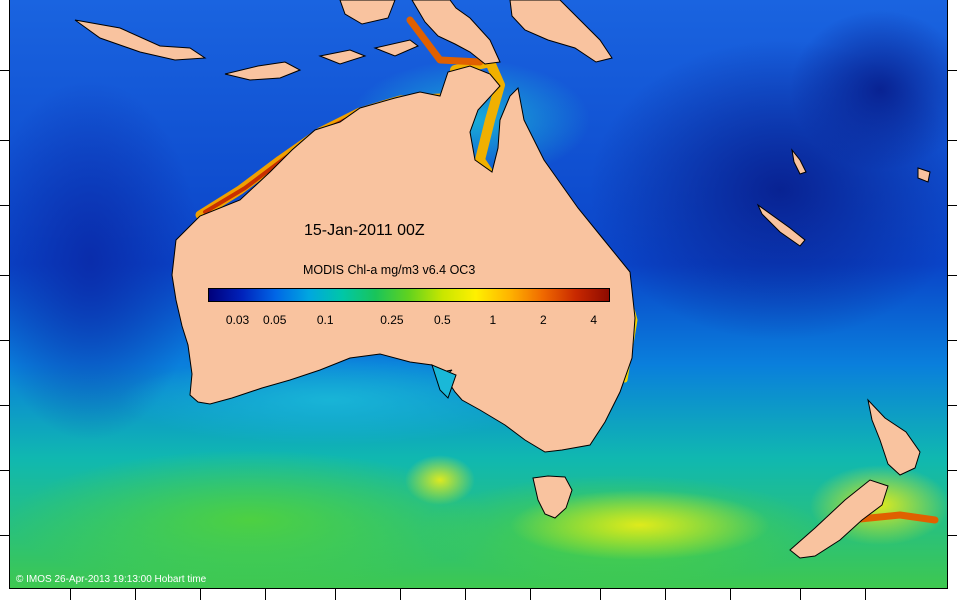  What do you see at coordinates (444, 381) in the screenshot?
I see `spencer-gulf` at bounding box center [444, 381].